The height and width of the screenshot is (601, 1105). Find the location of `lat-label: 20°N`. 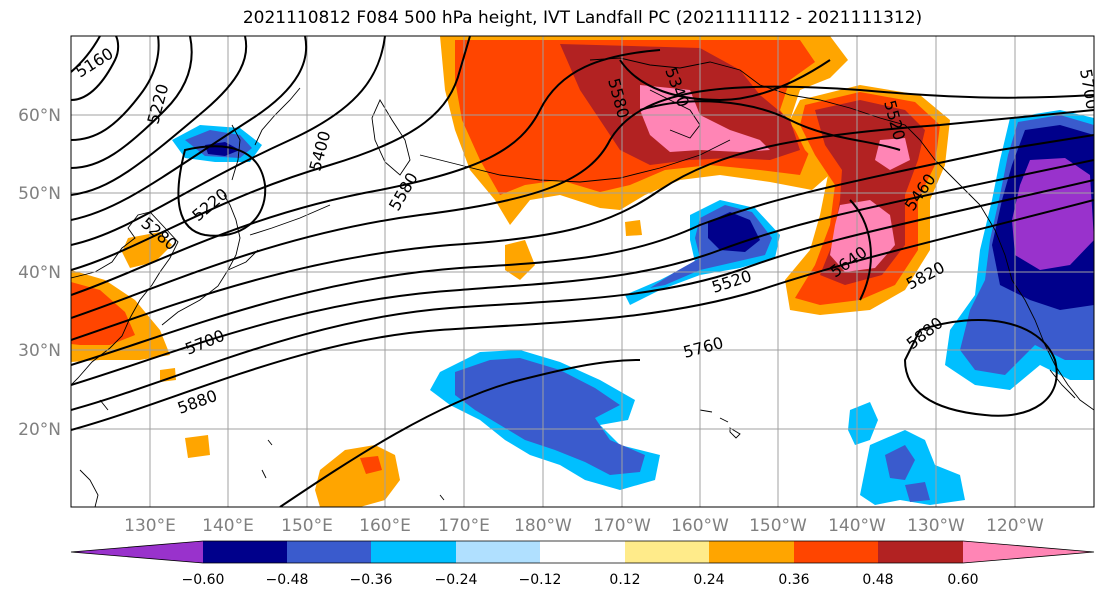

lat-label: 20°N is located at coordinates (39, 430).